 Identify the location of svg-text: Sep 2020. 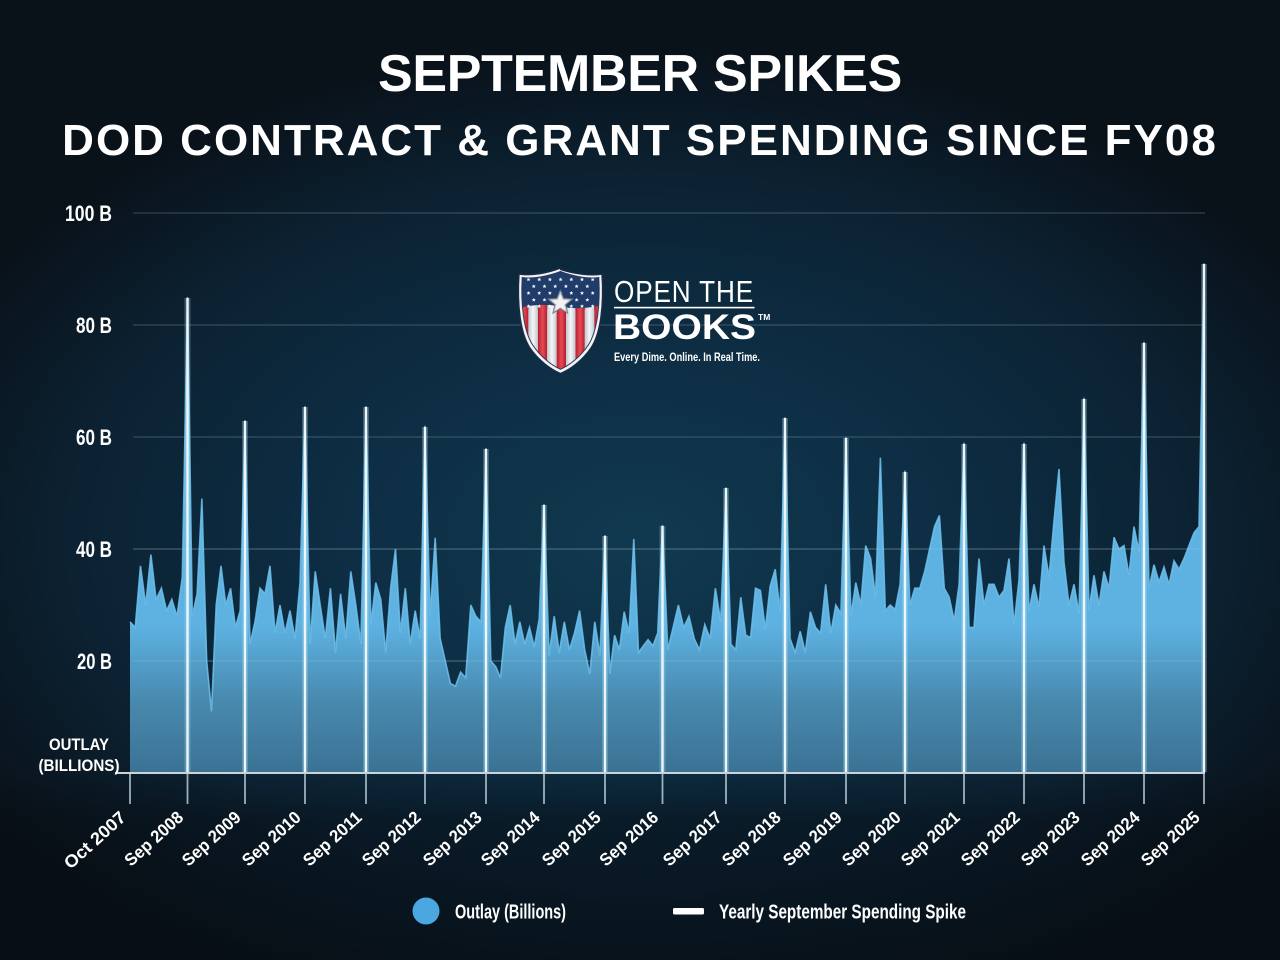
(871, 838).